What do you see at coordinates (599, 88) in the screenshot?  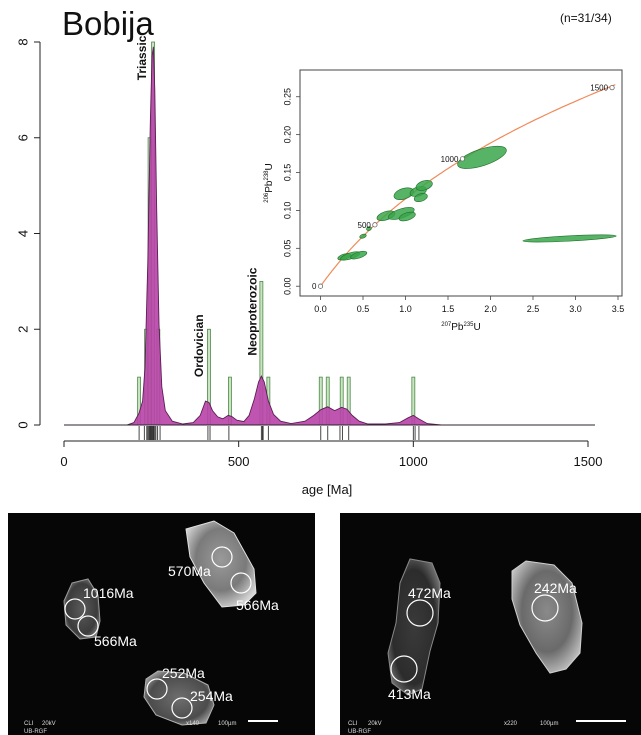 I see `concordia-age-label: 1500` at bounding box center [599, 88].